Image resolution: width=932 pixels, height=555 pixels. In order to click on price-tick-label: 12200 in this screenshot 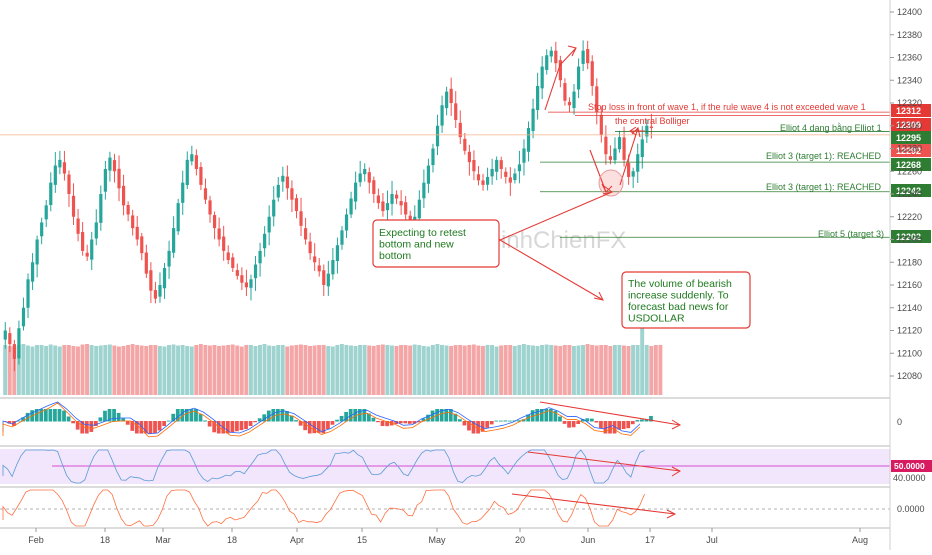, I will do `click(909, 240)`.